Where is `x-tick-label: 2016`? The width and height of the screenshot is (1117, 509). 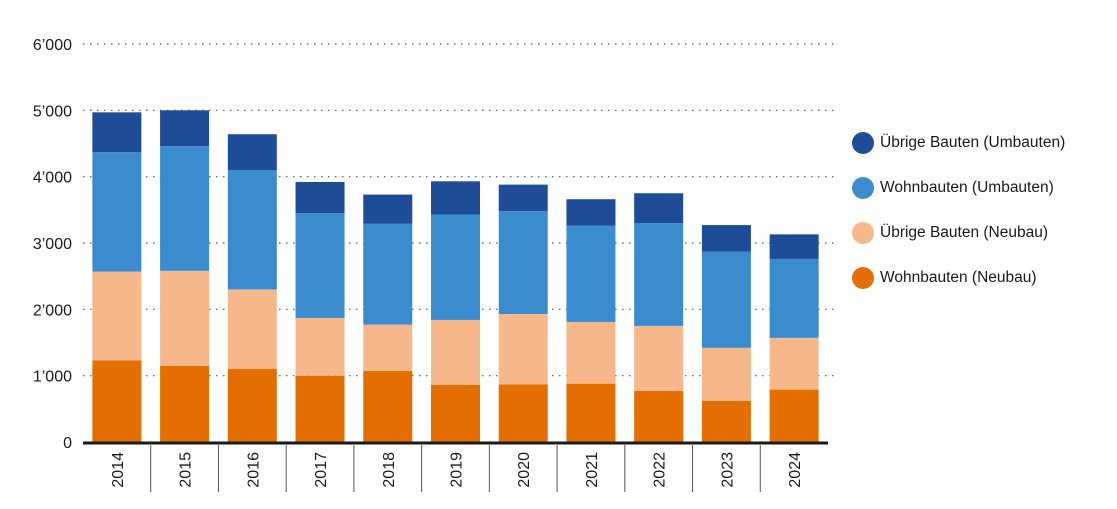
x-tick-label: 2016 is located at coordinates (253, 470).